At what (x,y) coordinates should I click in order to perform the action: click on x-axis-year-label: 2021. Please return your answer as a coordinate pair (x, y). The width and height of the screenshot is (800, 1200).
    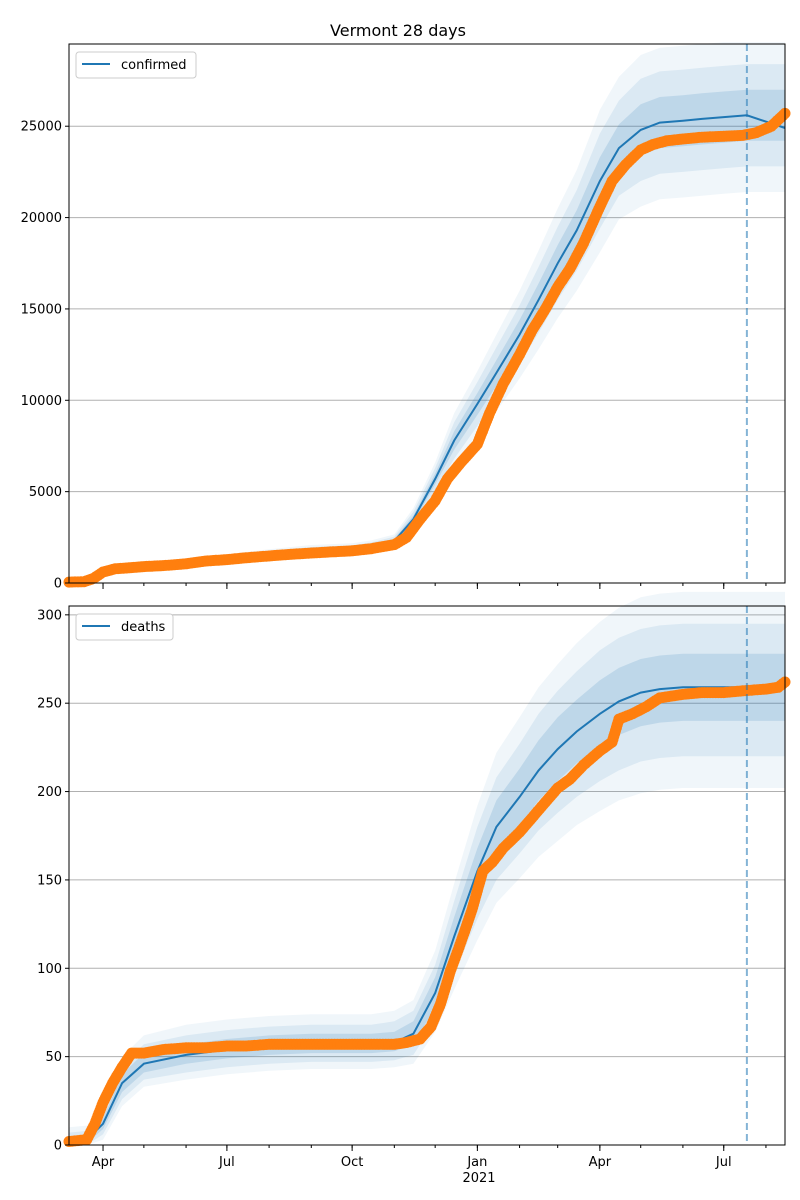
    Looking at the image, I should click on (478, 1178).